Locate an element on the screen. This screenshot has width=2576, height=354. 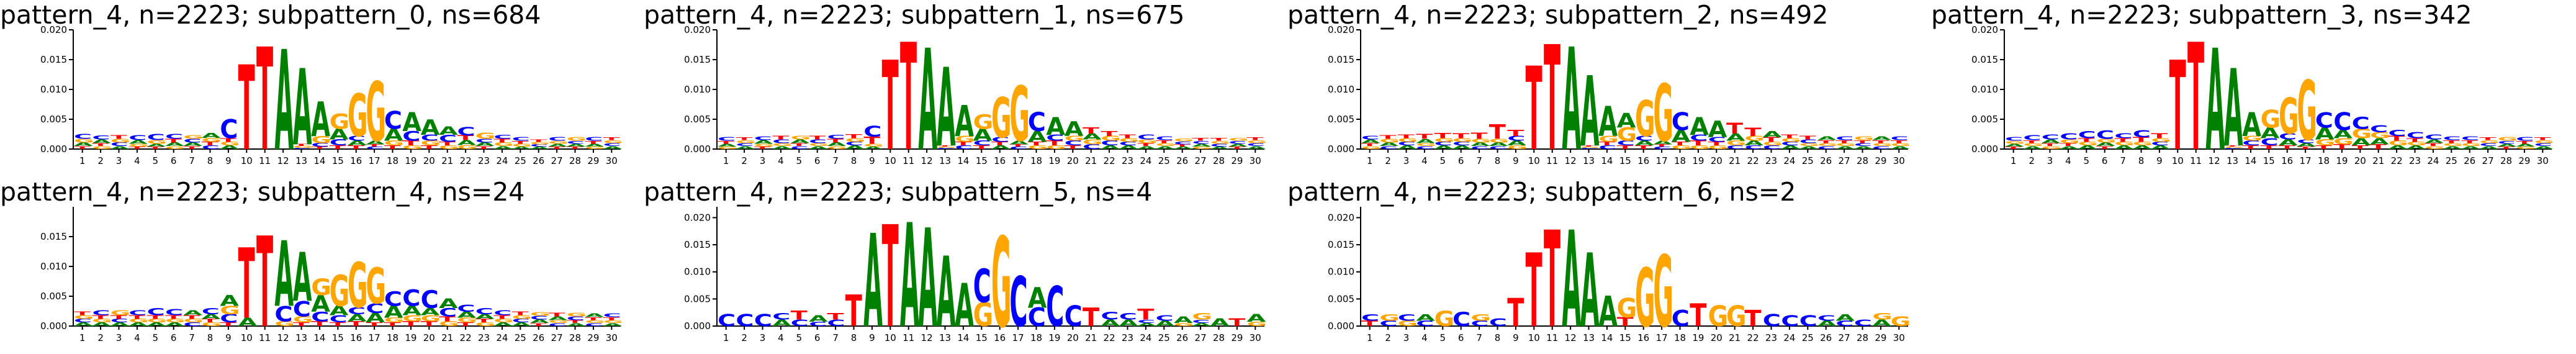
x-tick-label: 30 is located at coordinates (1899, 338).